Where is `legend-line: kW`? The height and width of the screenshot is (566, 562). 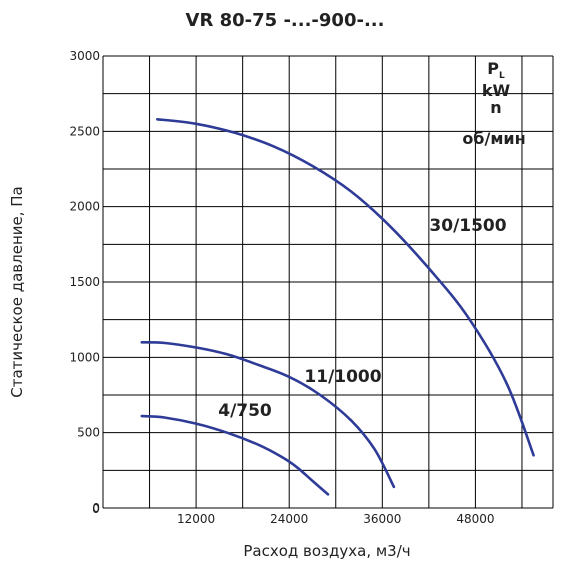 legend-line: kW is located at coordinates (496, 90).